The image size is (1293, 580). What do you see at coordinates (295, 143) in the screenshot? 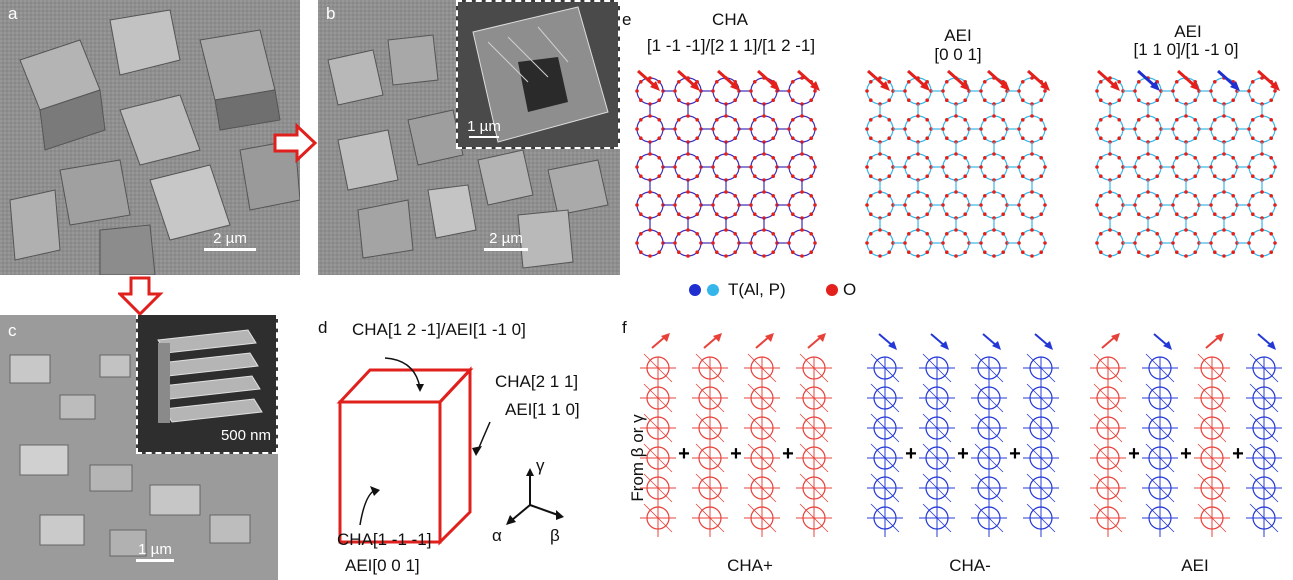
I see `right-arrow-icon` at bounding box center [295, 143].